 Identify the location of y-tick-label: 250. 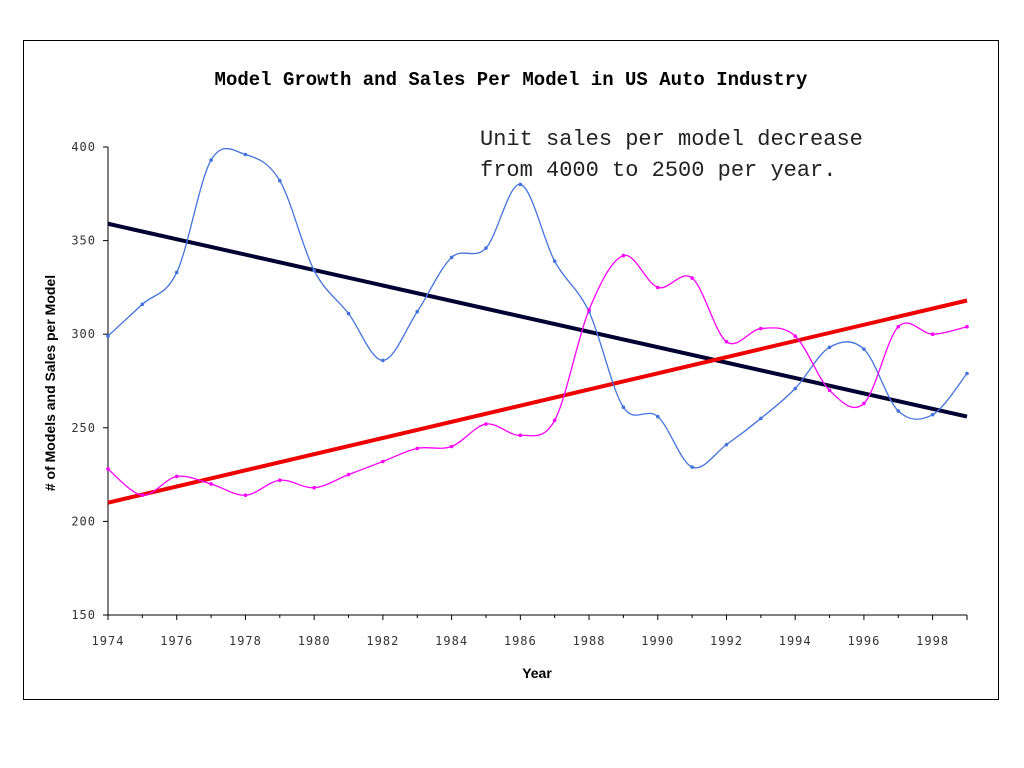
(83, 428).